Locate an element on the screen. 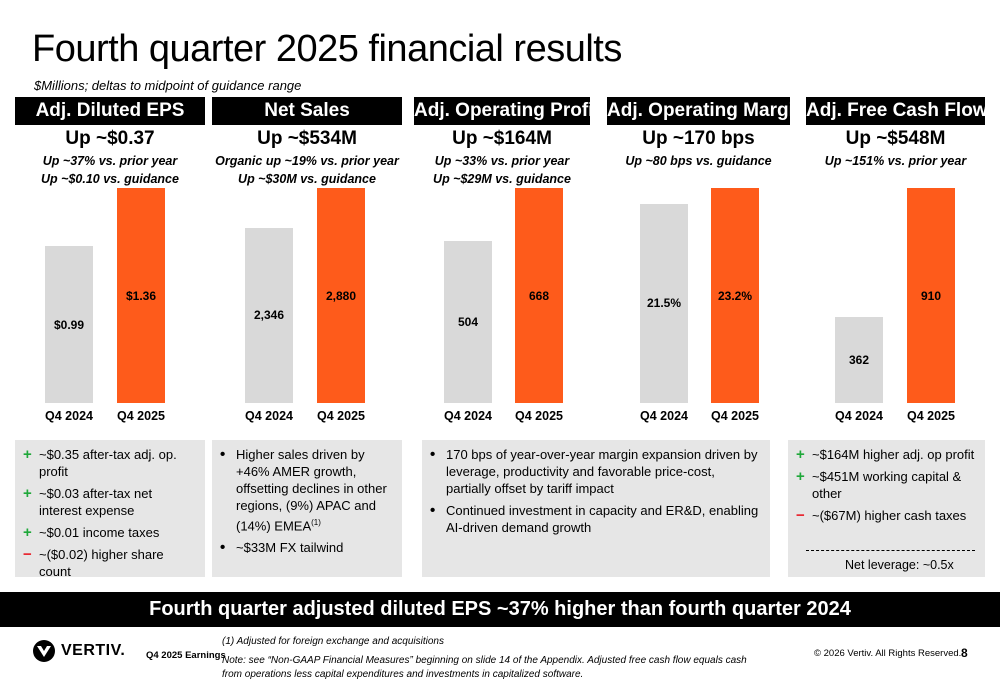 The height and width of the screenshot is (685, 1000). bullet-text: ~$0.35 after-tax adj. op. profit is located at coordinates (118, 463).